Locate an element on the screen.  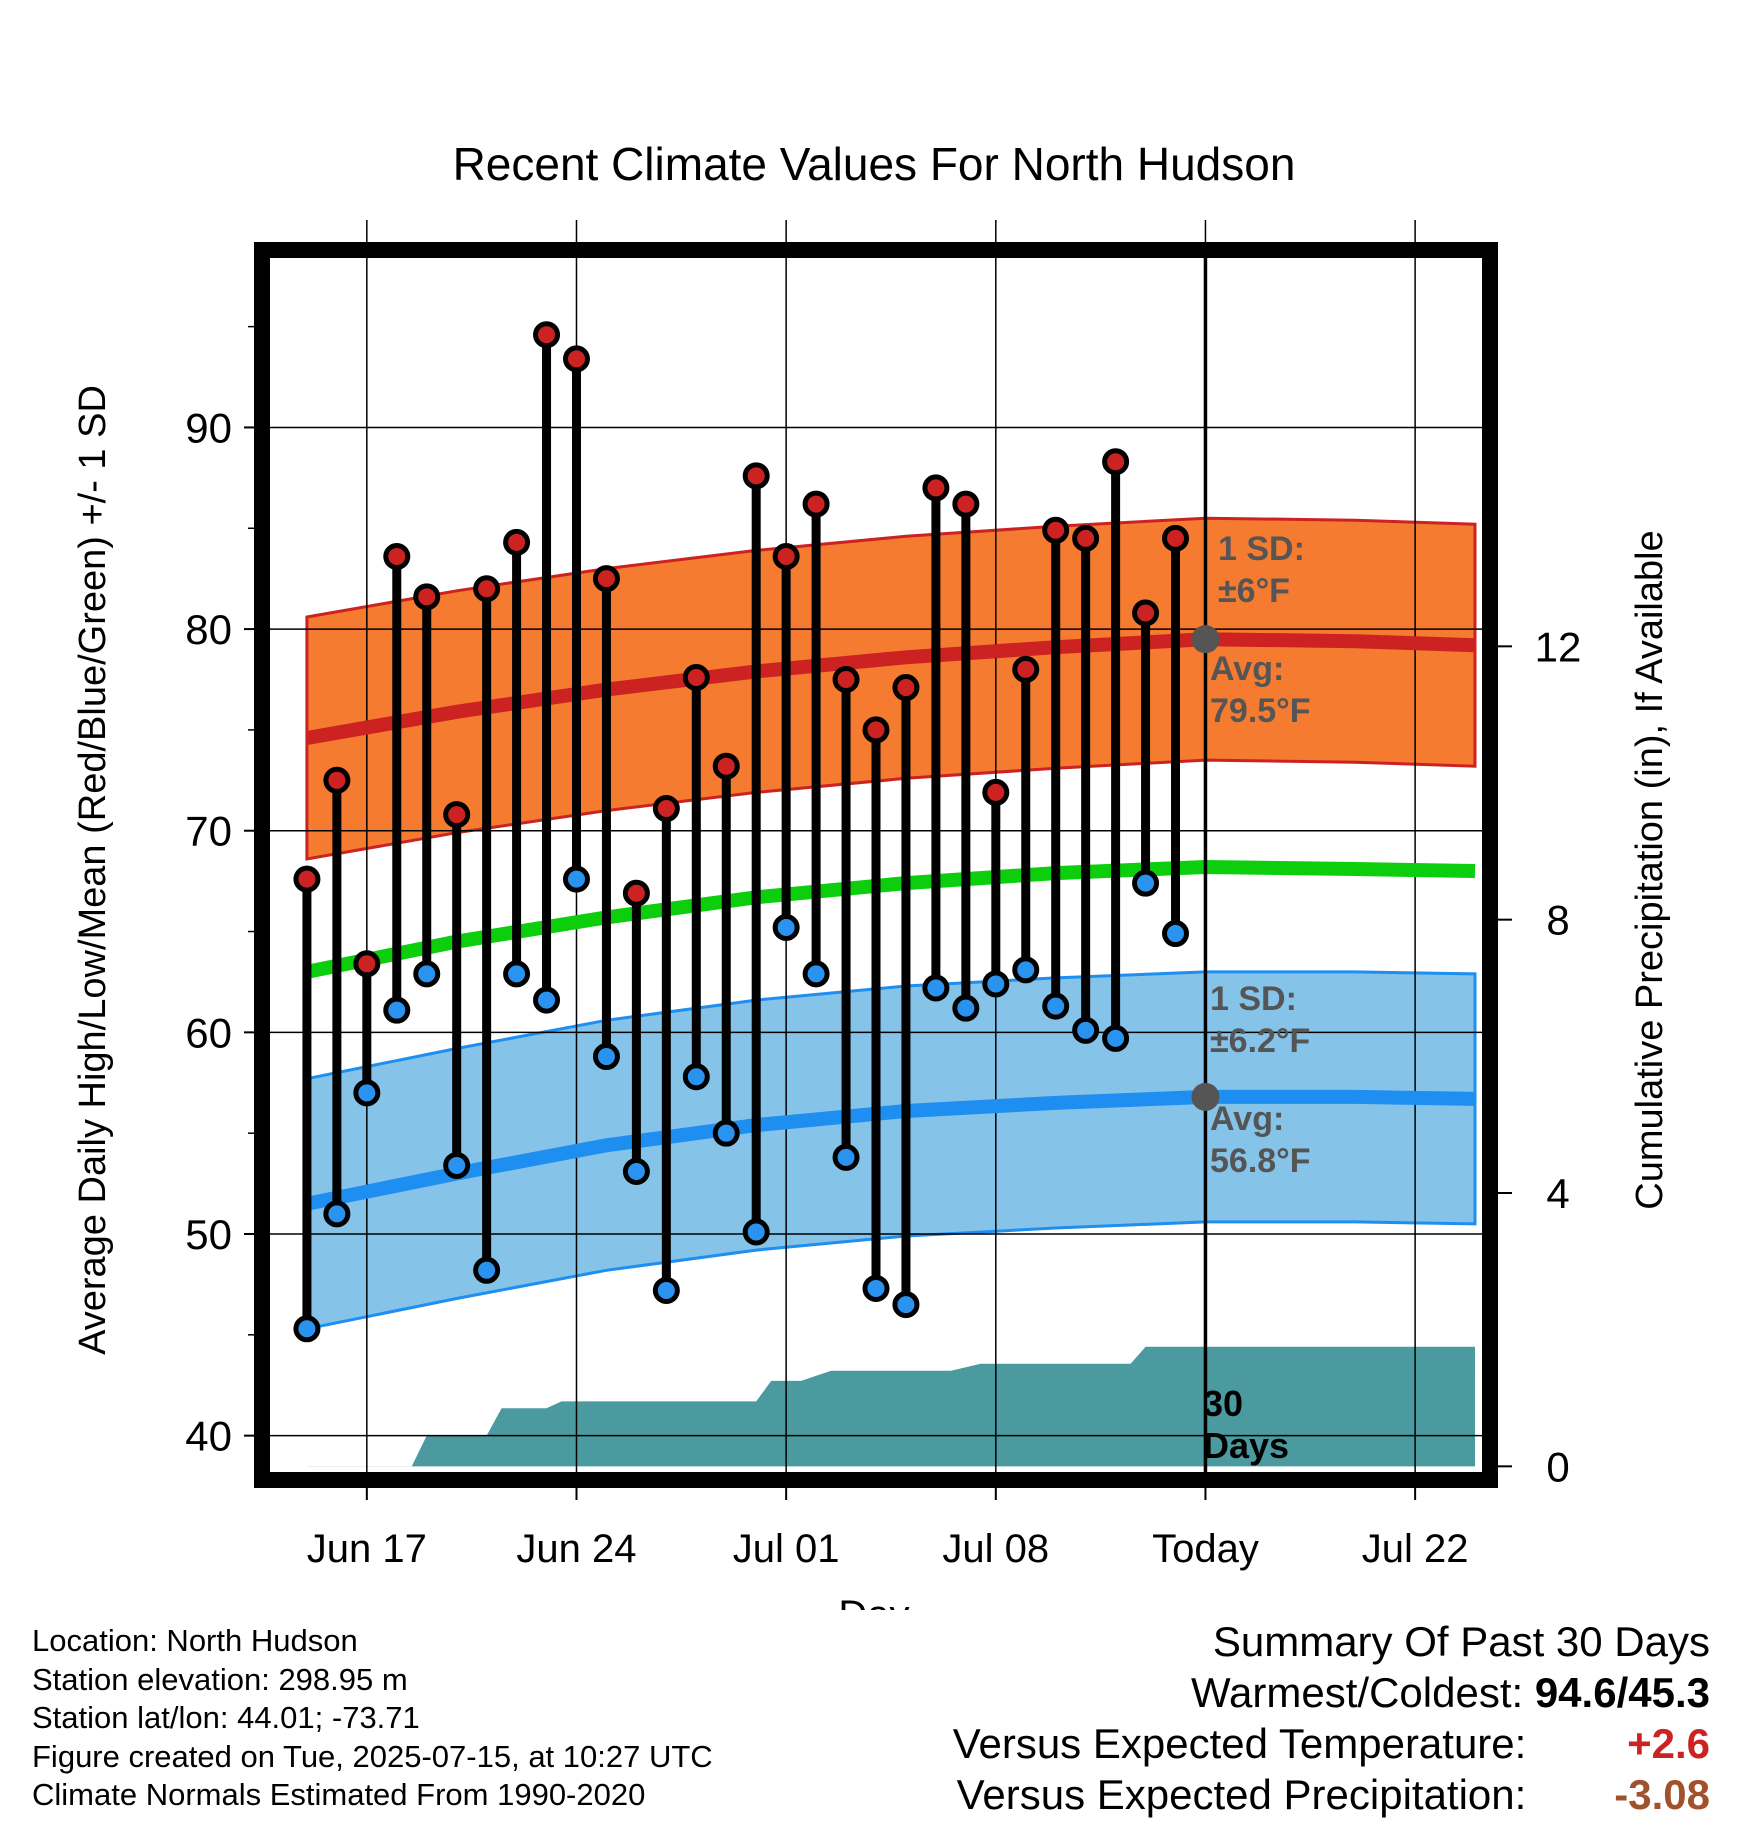
high-avg-line is located at coordinates (890, 688).